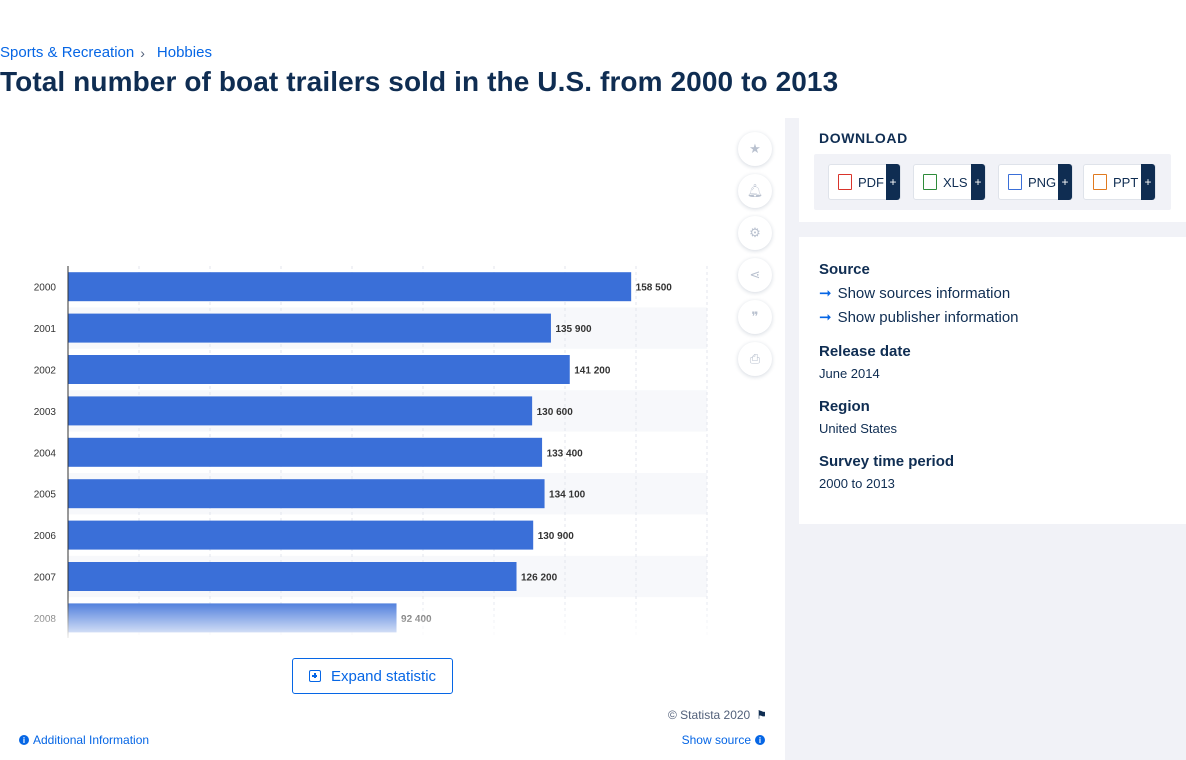 This screenshot has height=760, width=1186. What do you see at coordinates (555, 412) in the screenshot?
I see `data-label: 130 600` at bounding box center [555, 412].